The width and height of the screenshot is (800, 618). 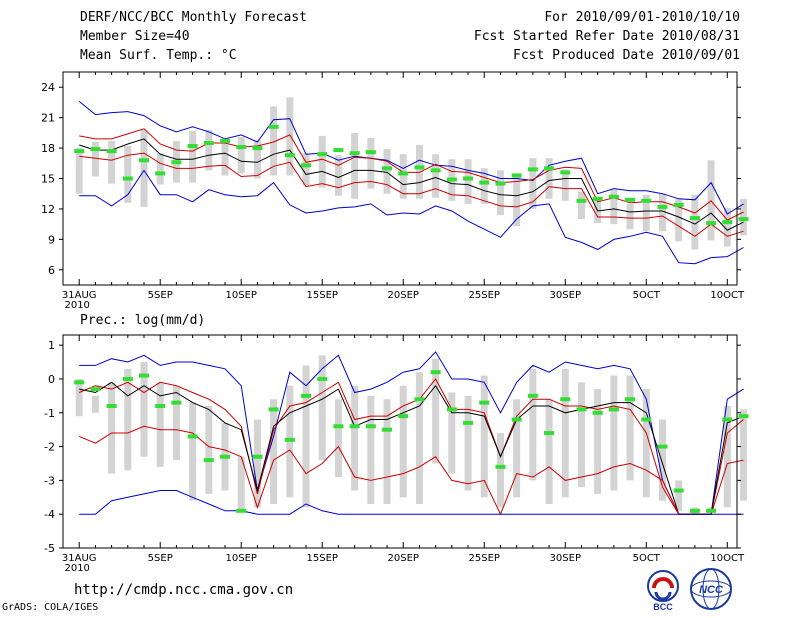 I want to click on x-tick-label: 25SEP, so click(x=484, y=558).